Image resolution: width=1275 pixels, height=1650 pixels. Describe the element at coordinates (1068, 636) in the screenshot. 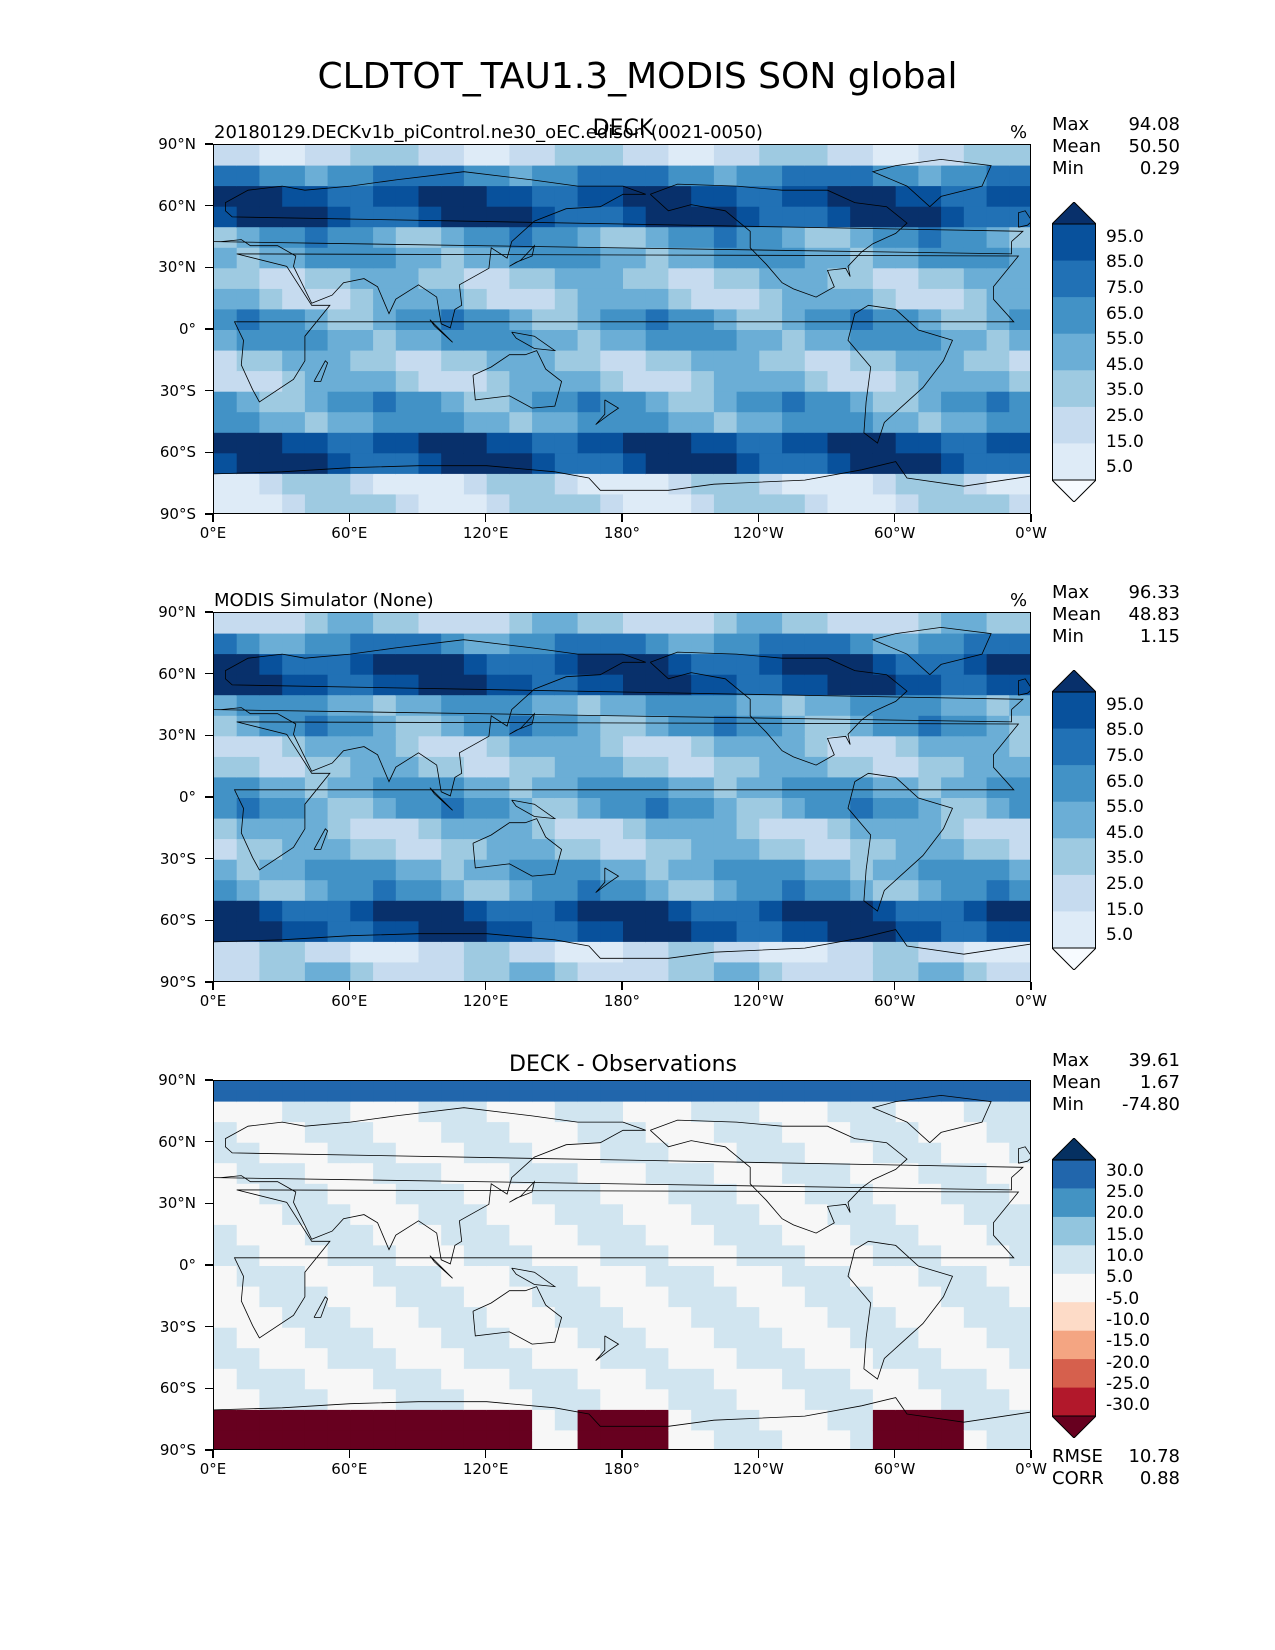

I see `stat-name-min: Min` at that location.